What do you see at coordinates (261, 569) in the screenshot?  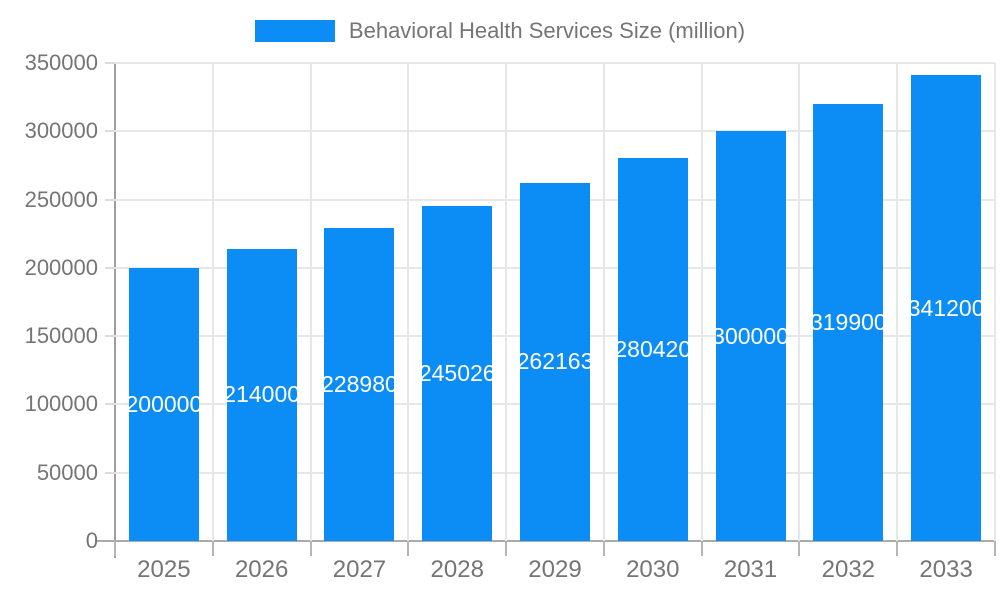 I see `x-tick-label: 2026` at bounding box center [261, 569].